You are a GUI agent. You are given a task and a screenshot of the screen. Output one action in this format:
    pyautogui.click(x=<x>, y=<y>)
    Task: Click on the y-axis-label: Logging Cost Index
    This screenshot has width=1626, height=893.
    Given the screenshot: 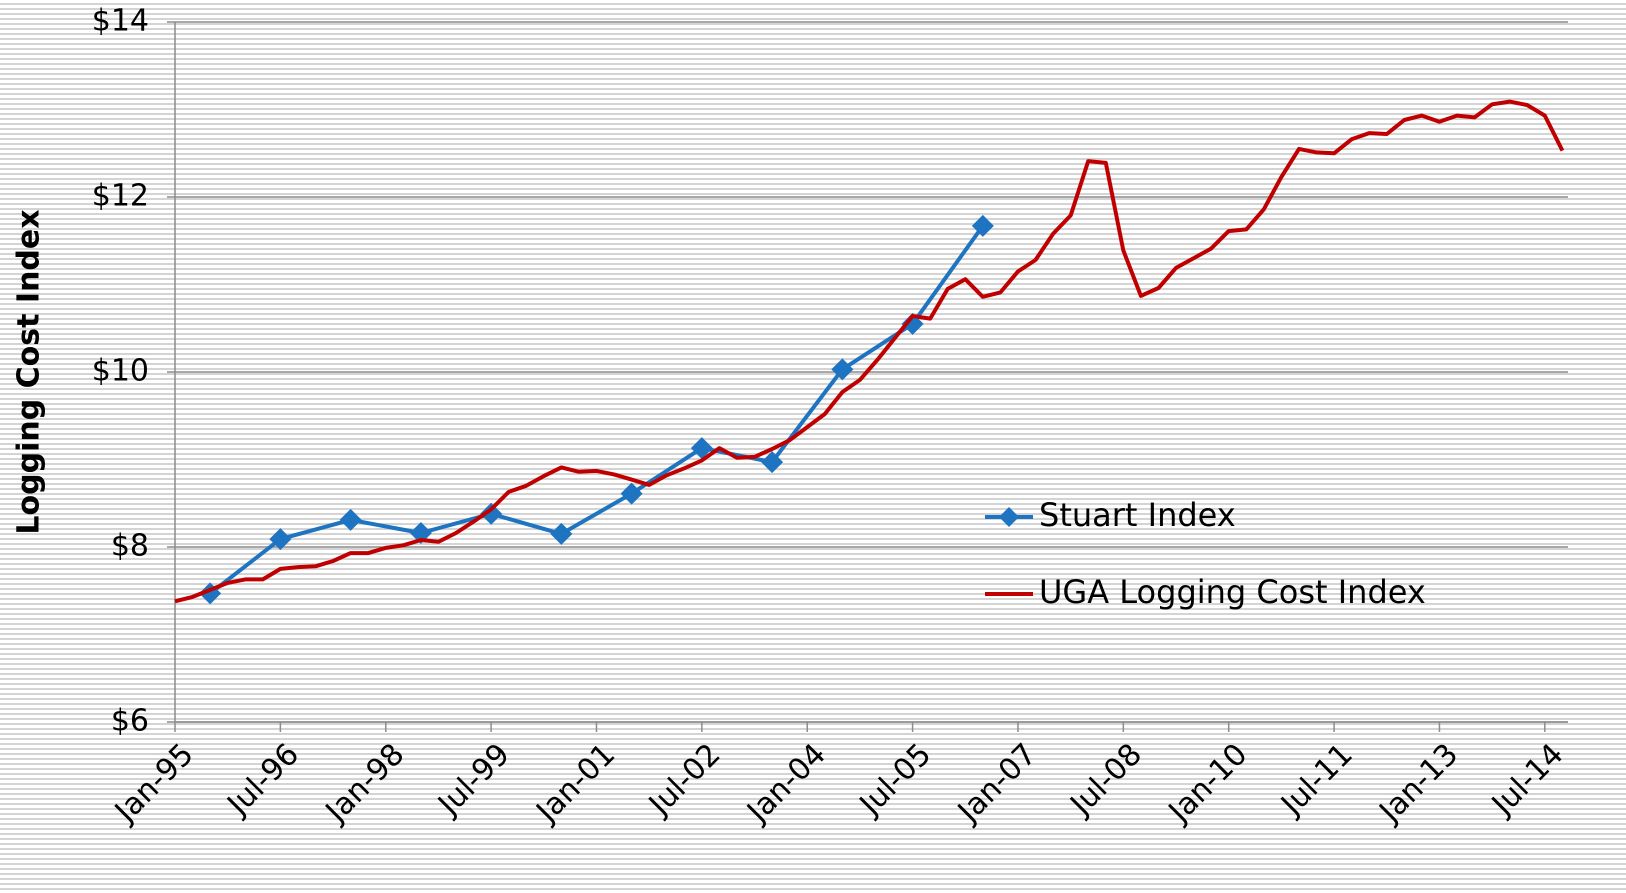 What is the action you would take?
    pyautogui.click(x=29, y=371)
    